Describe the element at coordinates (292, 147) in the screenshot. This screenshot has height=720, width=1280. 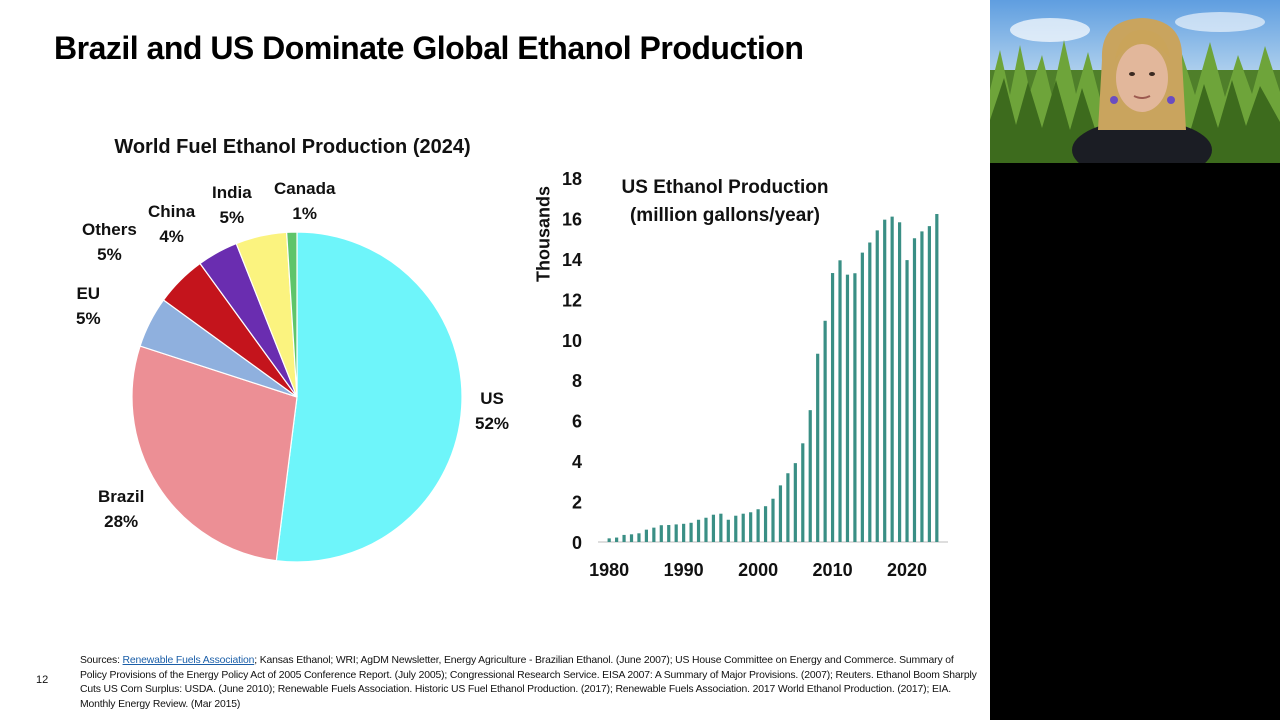
I see `pie-chart-title: World Fuel Ethanol Production (2024)` at that location.